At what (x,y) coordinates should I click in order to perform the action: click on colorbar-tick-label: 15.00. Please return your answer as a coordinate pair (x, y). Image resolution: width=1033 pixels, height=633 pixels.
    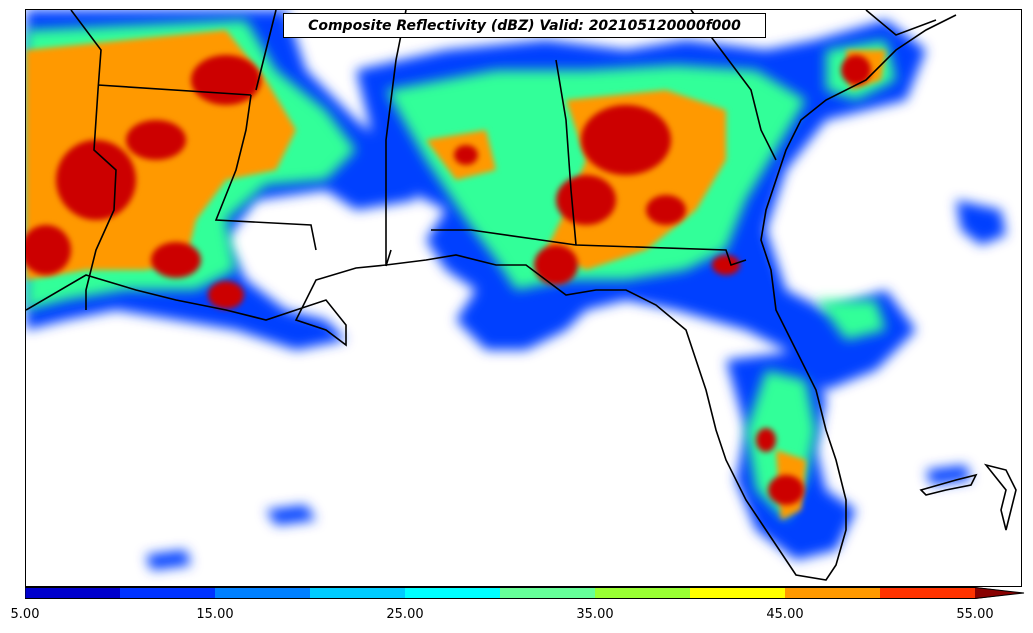
    Looking at the image, I should click on (215, 614).